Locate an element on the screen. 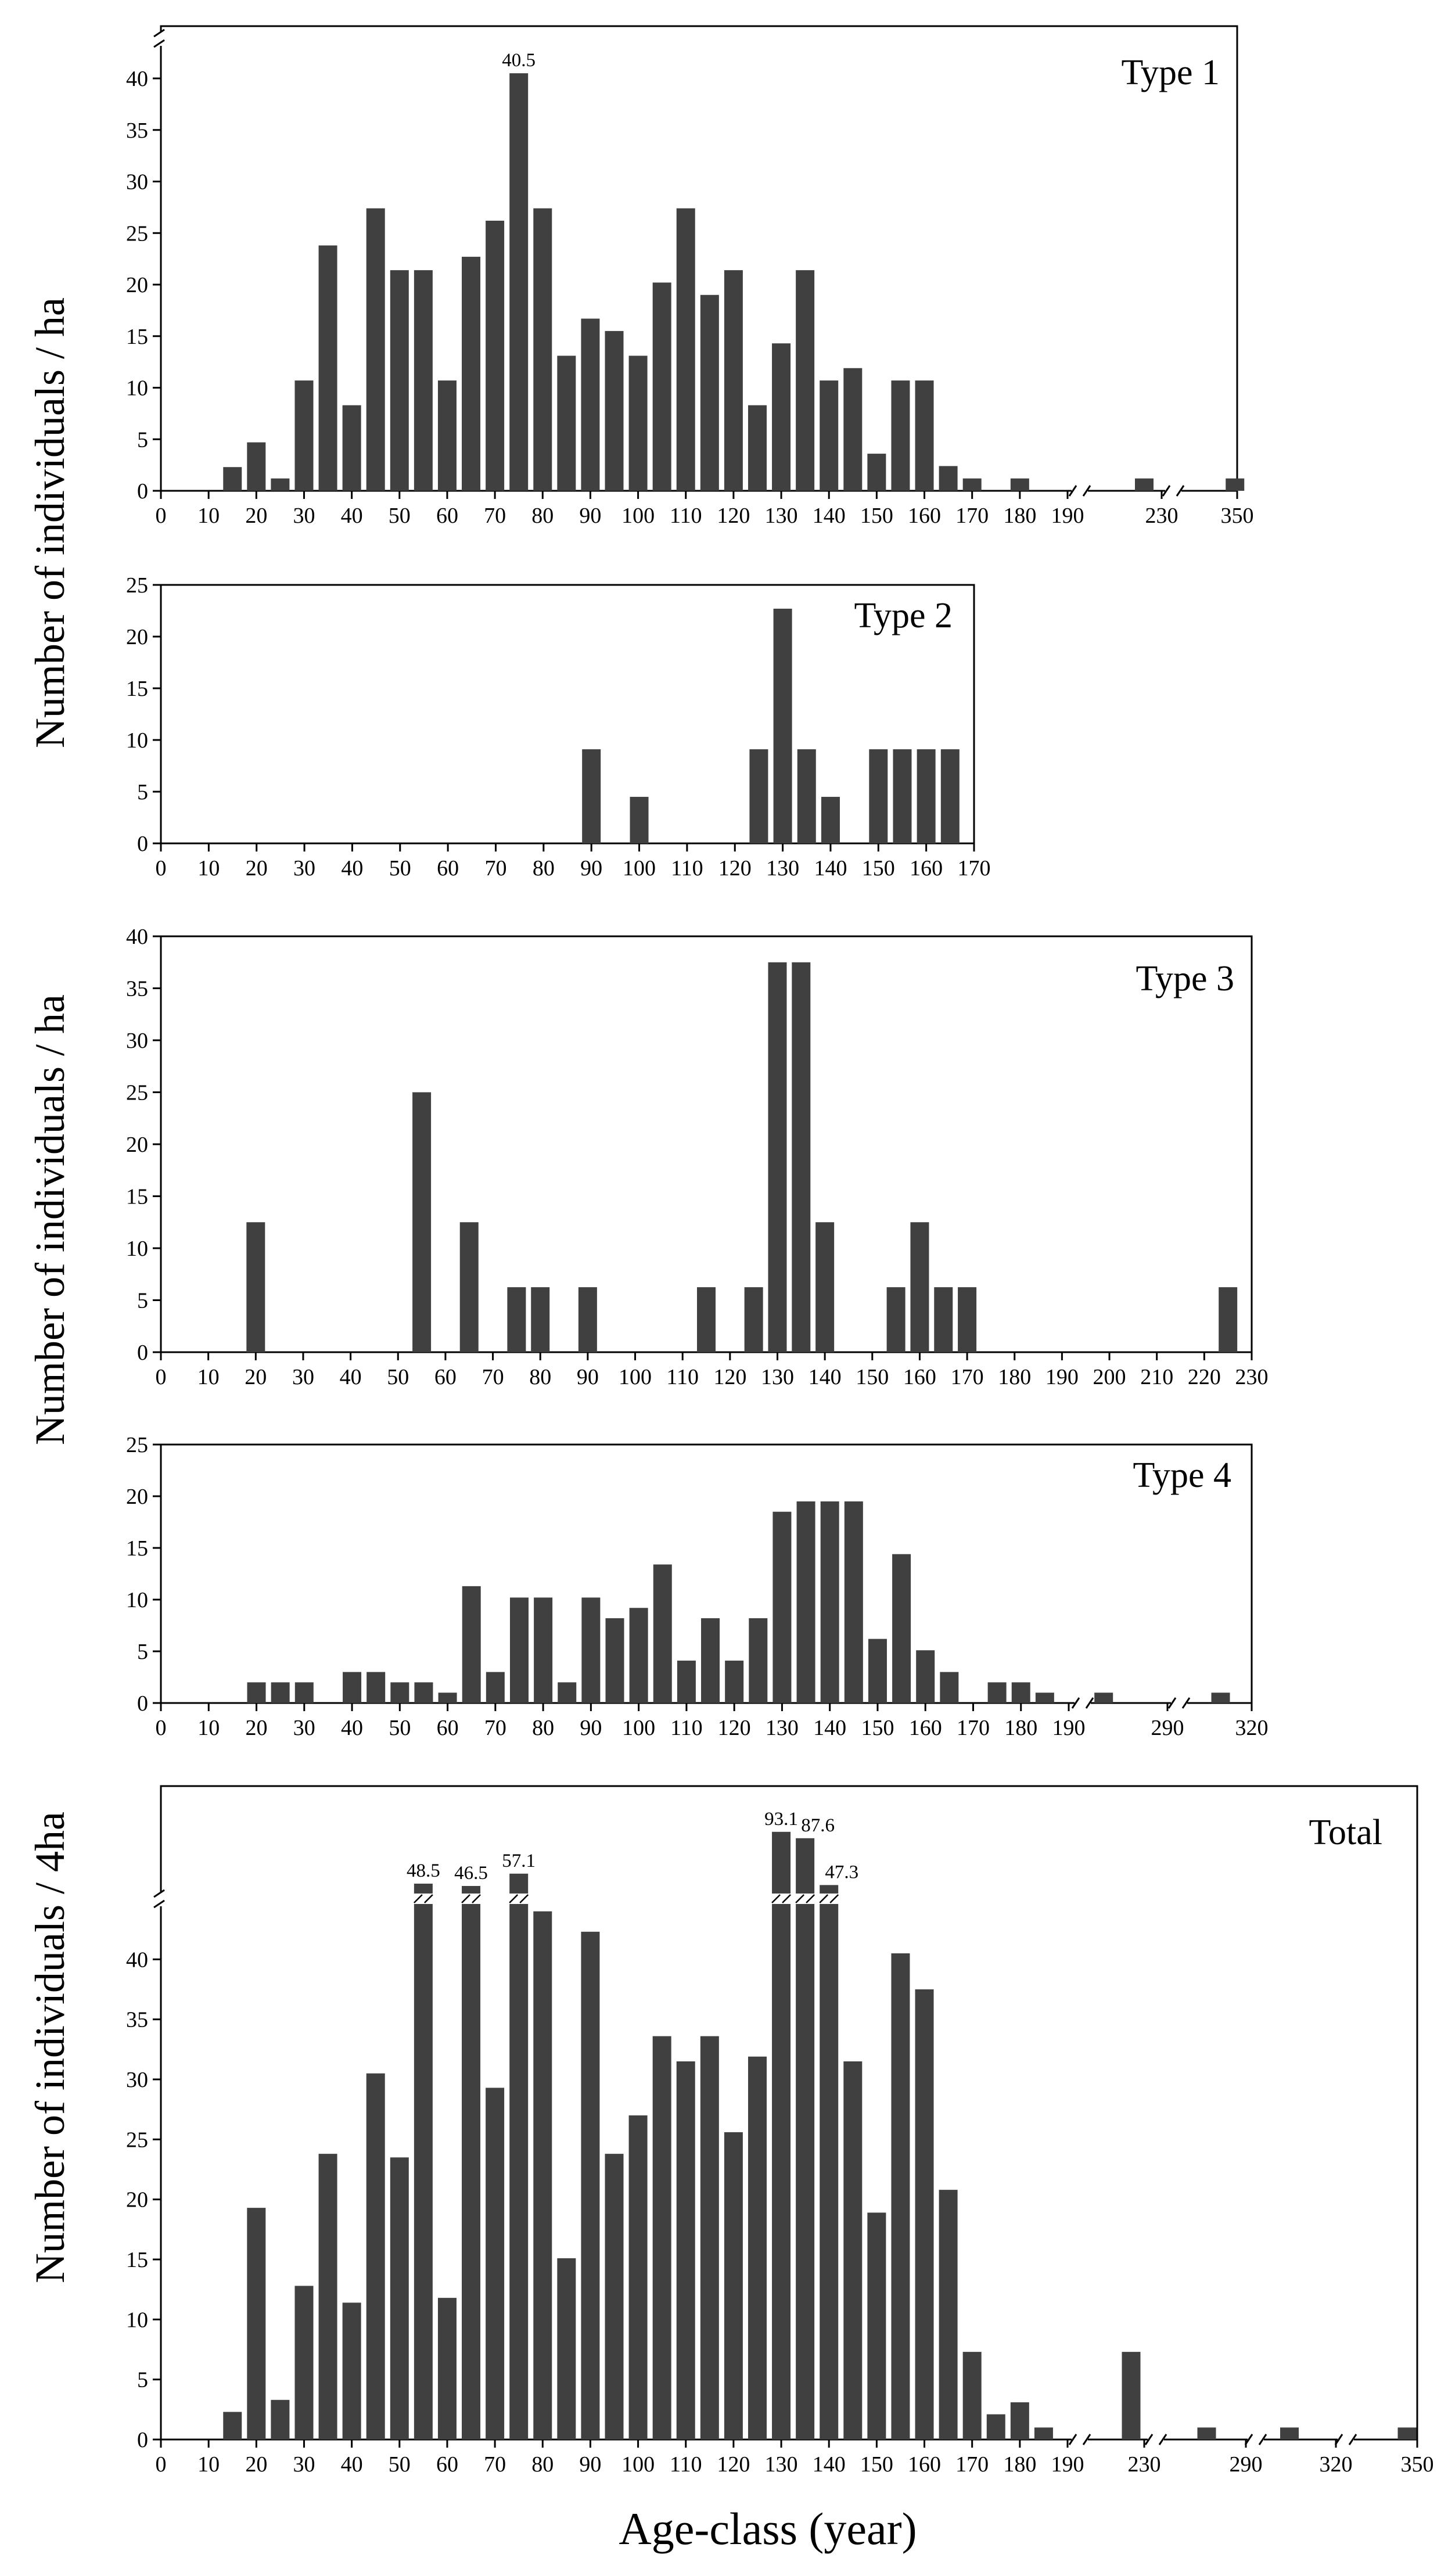  x-tick-label: 60 is located at coordinates (448, 868).